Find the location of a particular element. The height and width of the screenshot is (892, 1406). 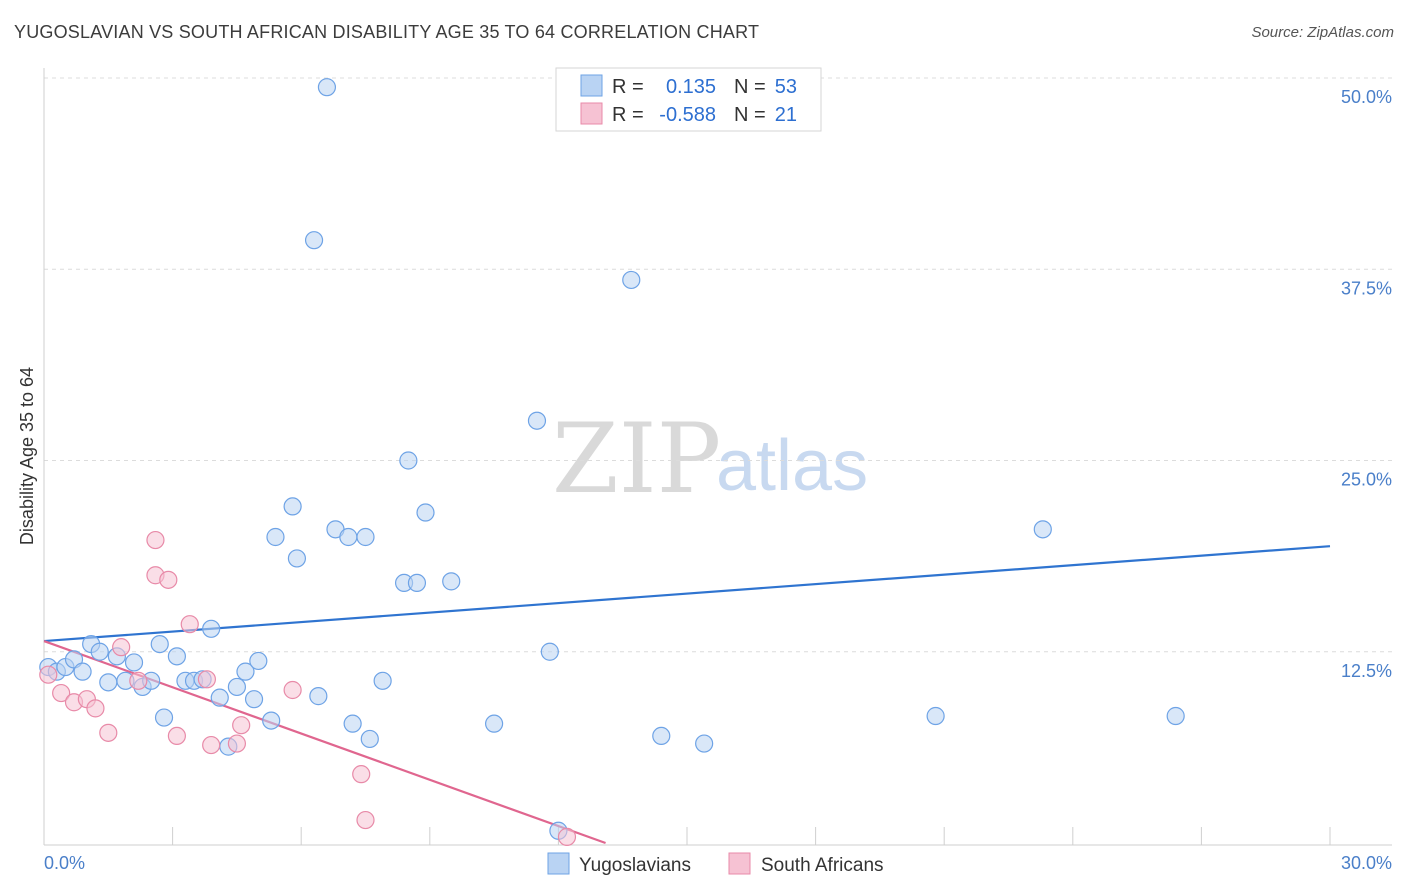

y-axis-label: Disability Age 35 to 64 is located at coordinates (27, 456).